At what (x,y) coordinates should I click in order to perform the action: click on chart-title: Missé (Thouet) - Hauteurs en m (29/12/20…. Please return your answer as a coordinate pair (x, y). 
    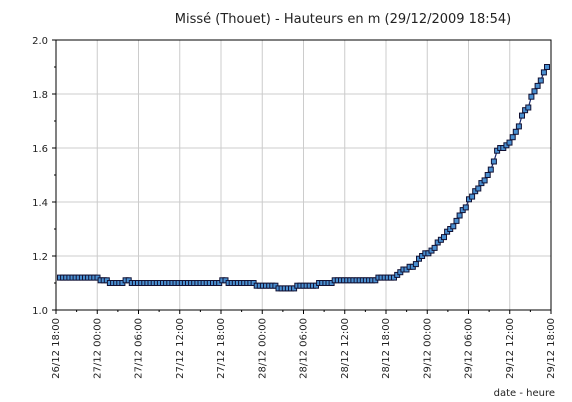
    Looking at the image, I should click on (343, 19).